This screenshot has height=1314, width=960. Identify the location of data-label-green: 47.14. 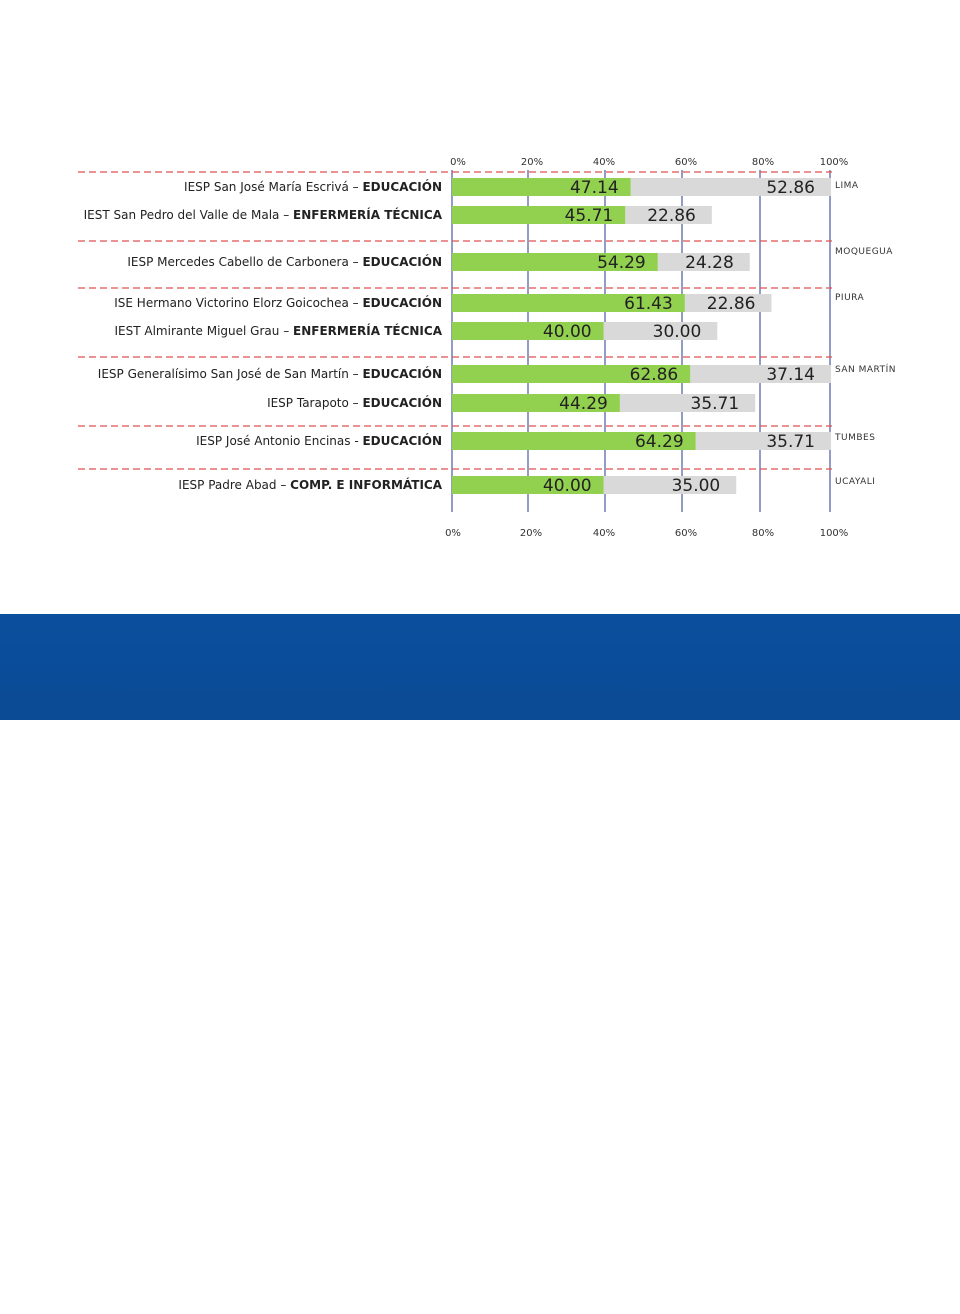
(594, 188).